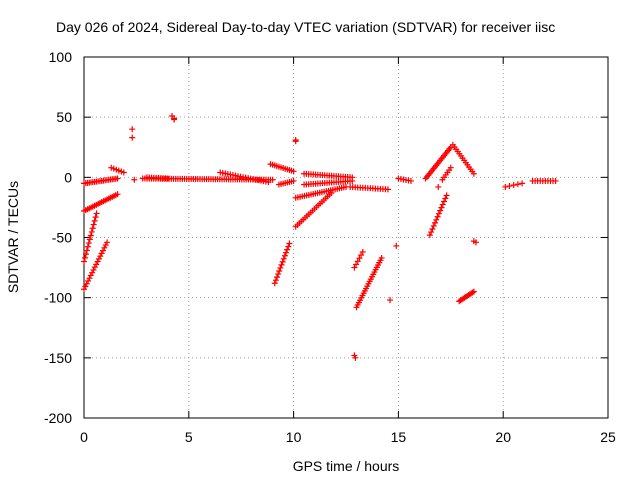  I want to click on x-axis-label: GPS time / hours, so click(346, 466).